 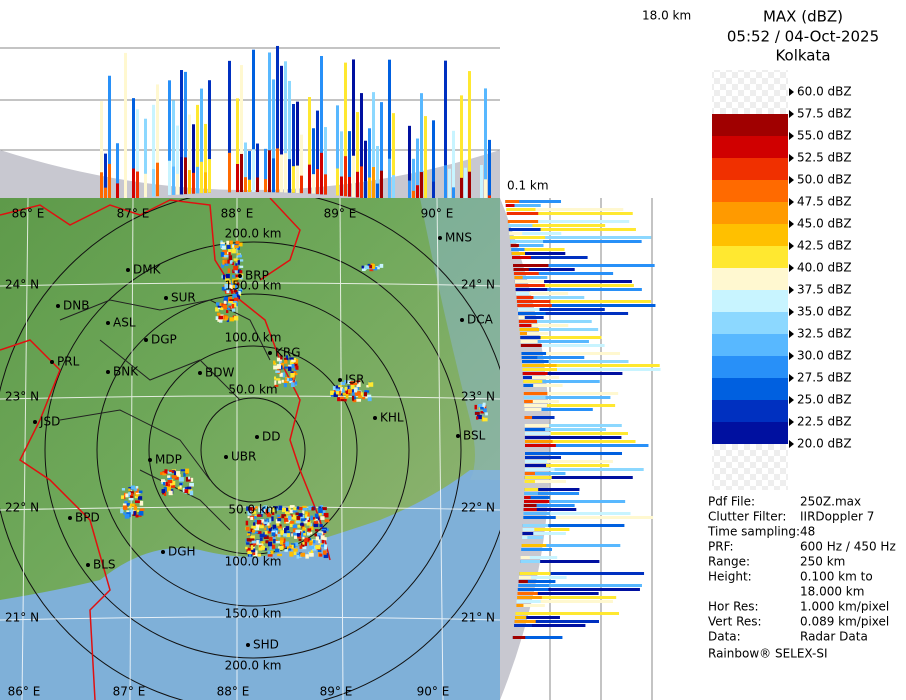 What do you see at coordinates (832, 592) in the screenshot?
I see `info-value: 18.000 km` at bounding box center [832, 592].